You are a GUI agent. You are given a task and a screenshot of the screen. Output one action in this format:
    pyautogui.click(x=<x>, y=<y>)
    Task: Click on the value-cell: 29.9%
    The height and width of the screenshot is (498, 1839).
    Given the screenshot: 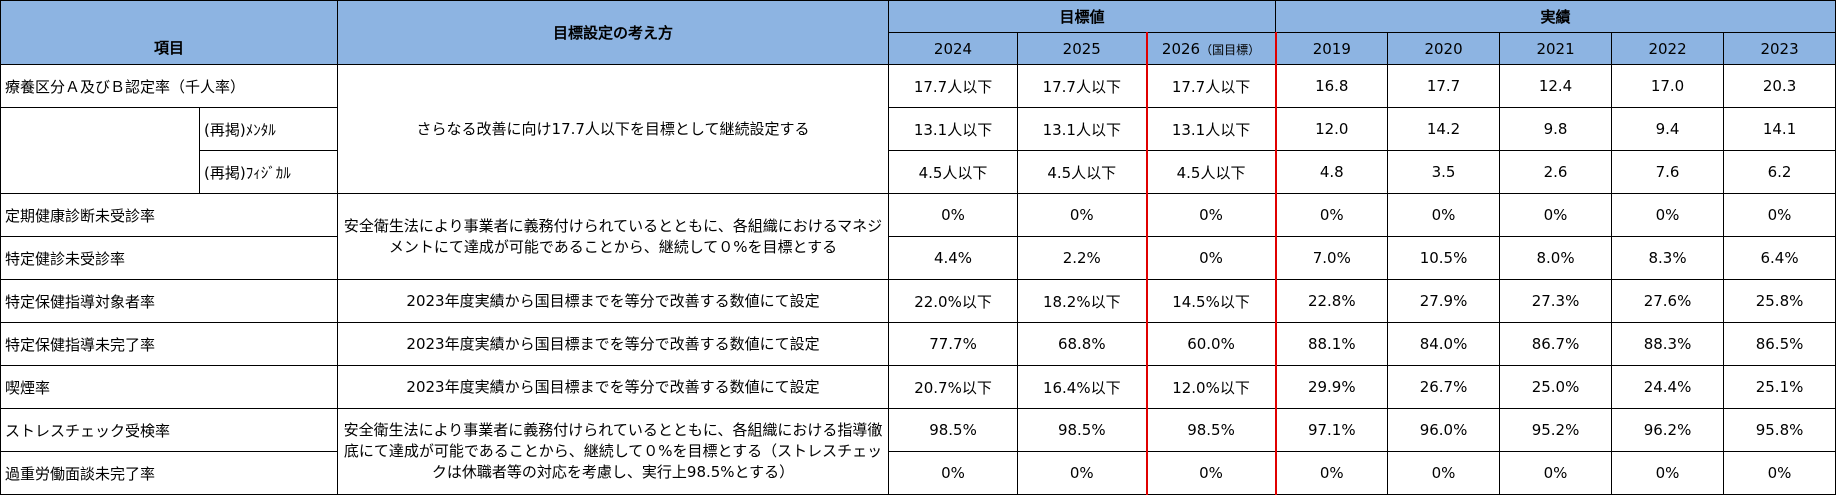 What is the action you would take?
    pyautogui.click(x=1332, y=387)
    